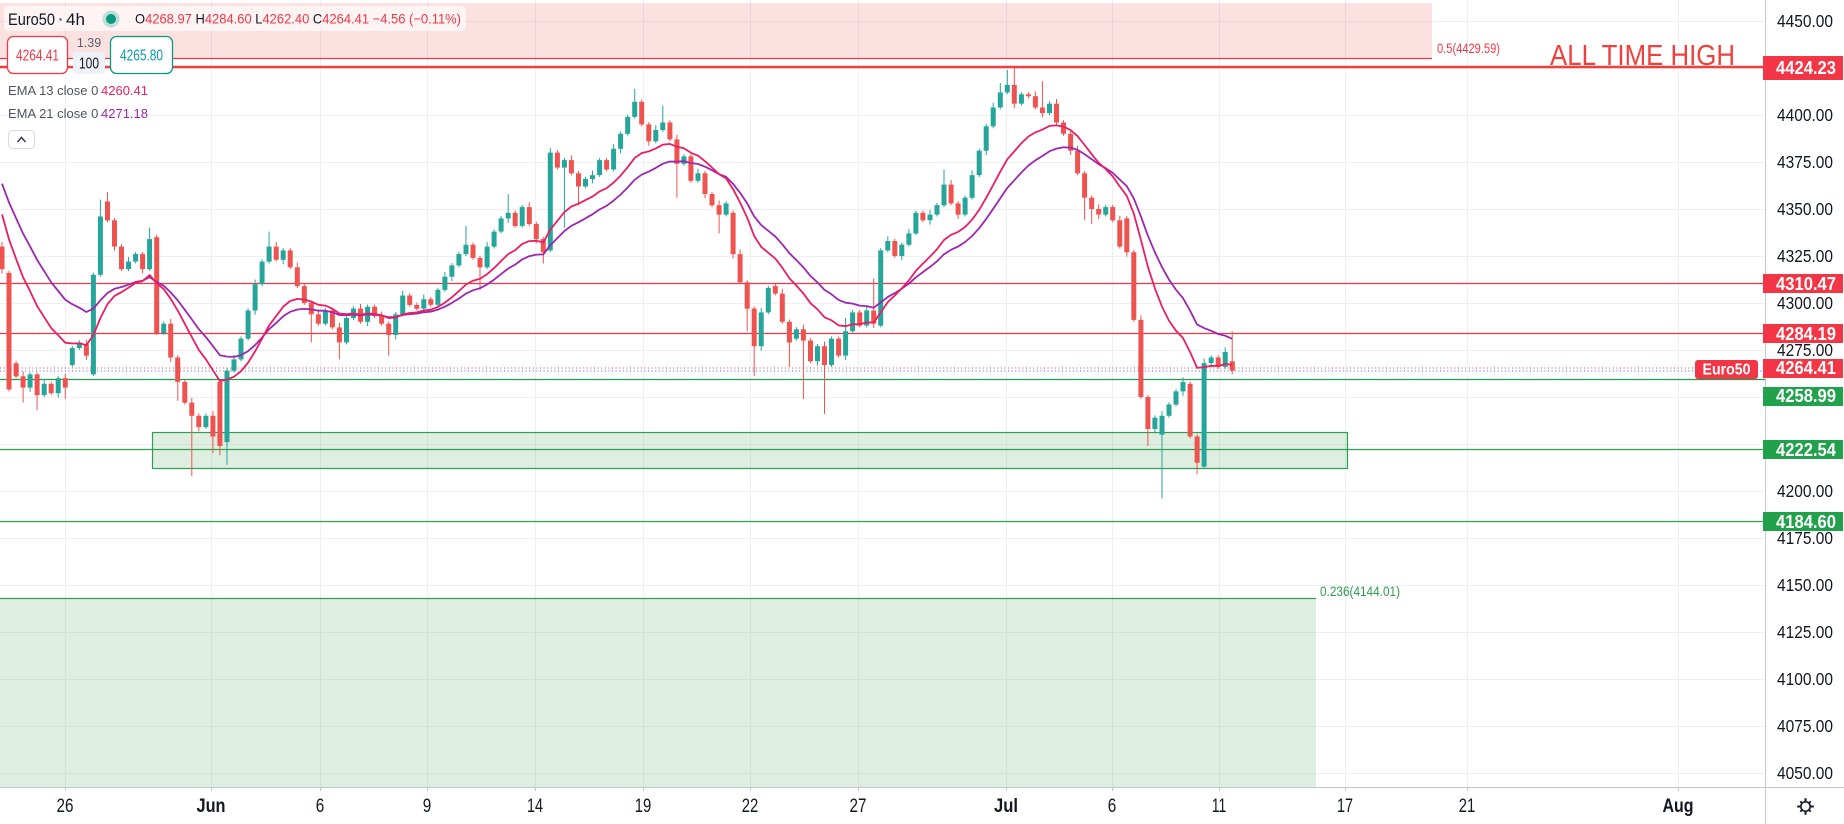 This screenshot has height=824, width=1844. Describe the element at coordinates (65, 806) in the screenshot. I see `svg-text: 26` at that location.